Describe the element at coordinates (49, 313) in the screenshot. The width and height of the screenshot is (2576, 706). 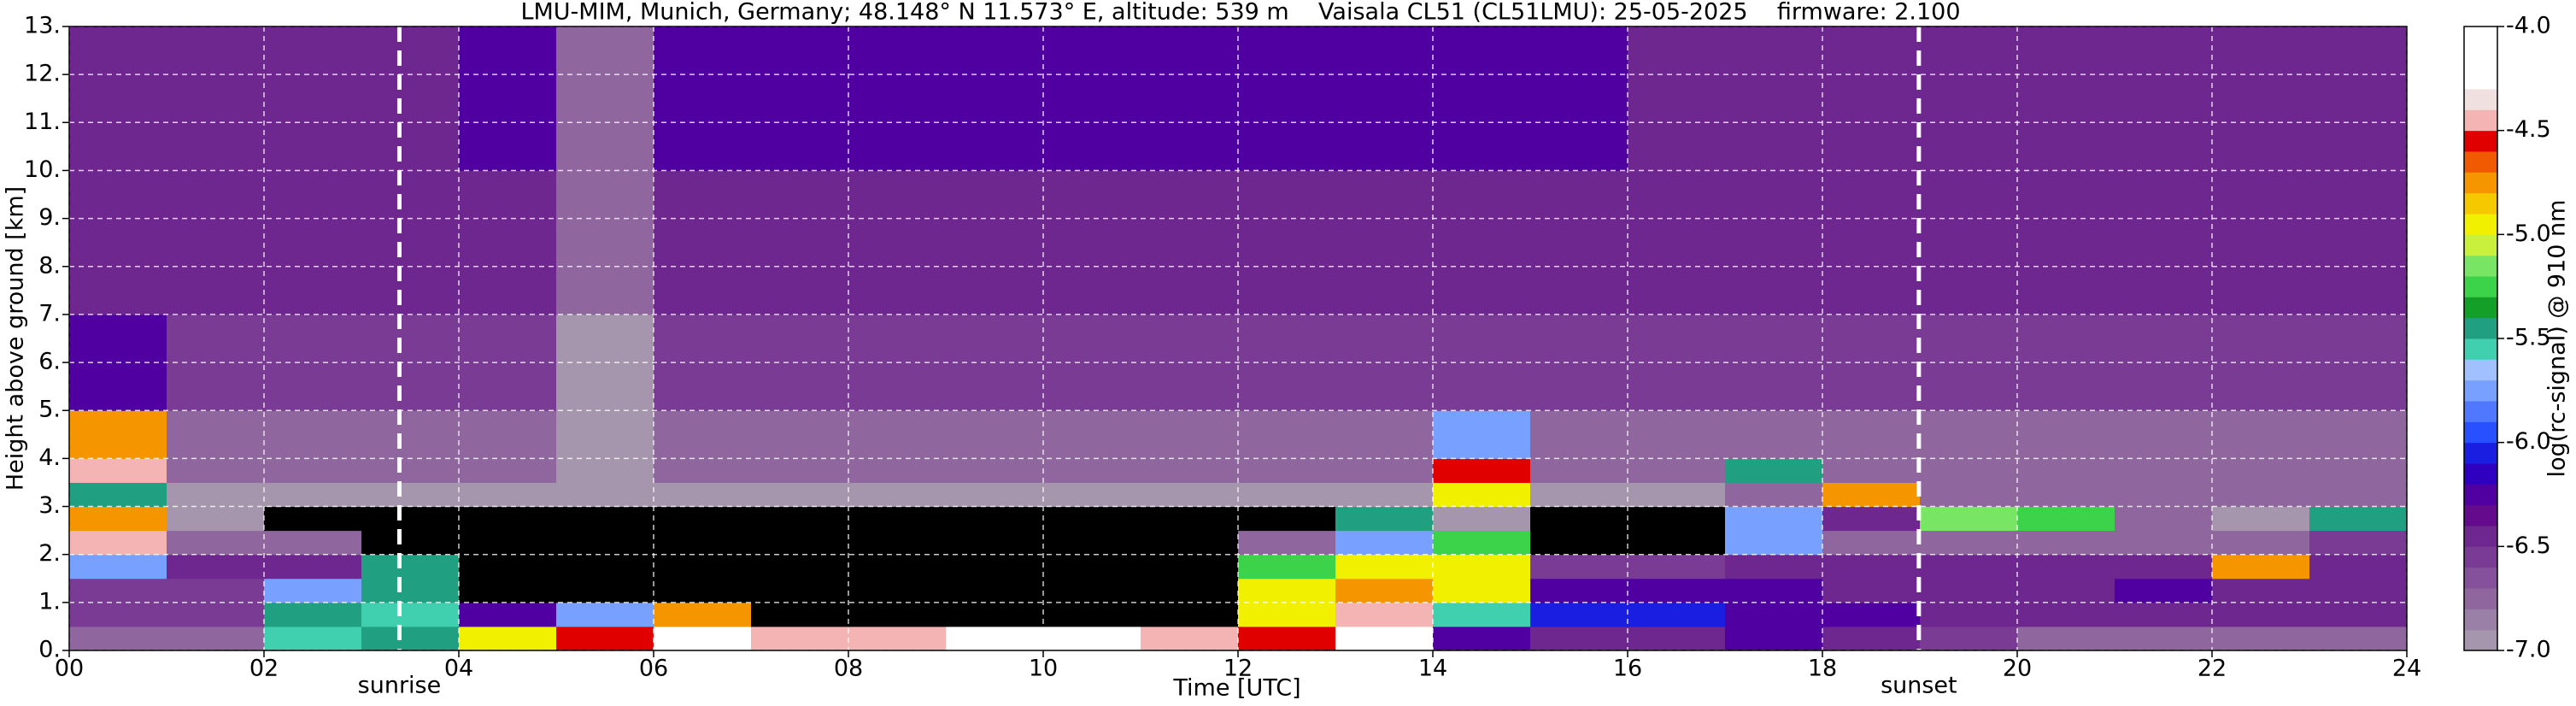
I see `y-tick-label: 7.` at that location.